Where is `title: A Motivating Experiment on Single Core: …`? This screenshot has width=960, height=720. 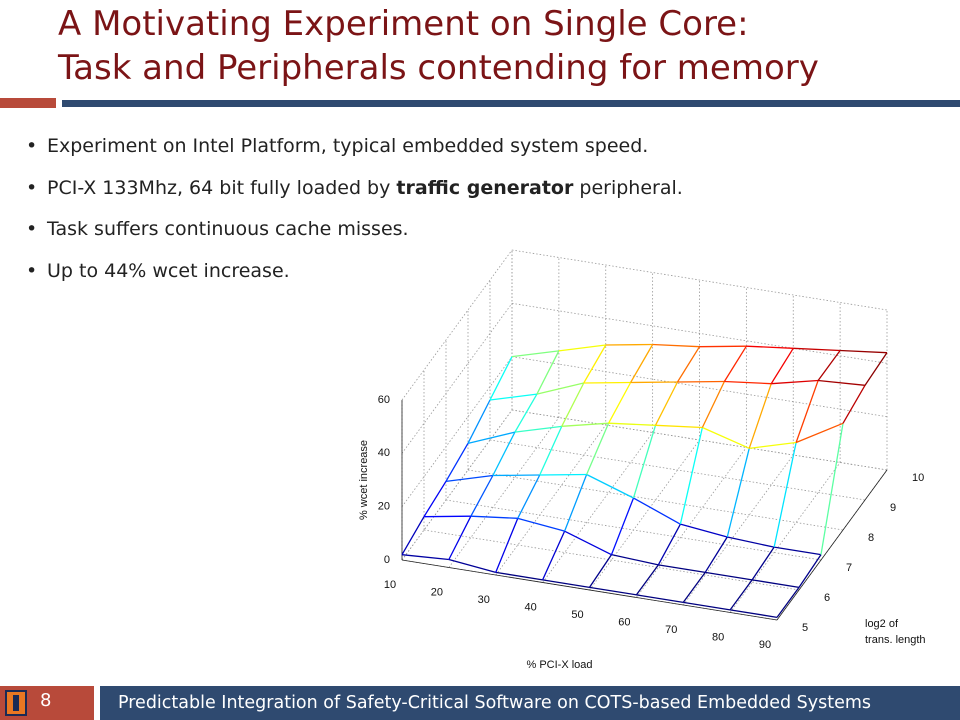
title: A Motivating Experiment on Single Core: … is located at coordinates (438, 46).